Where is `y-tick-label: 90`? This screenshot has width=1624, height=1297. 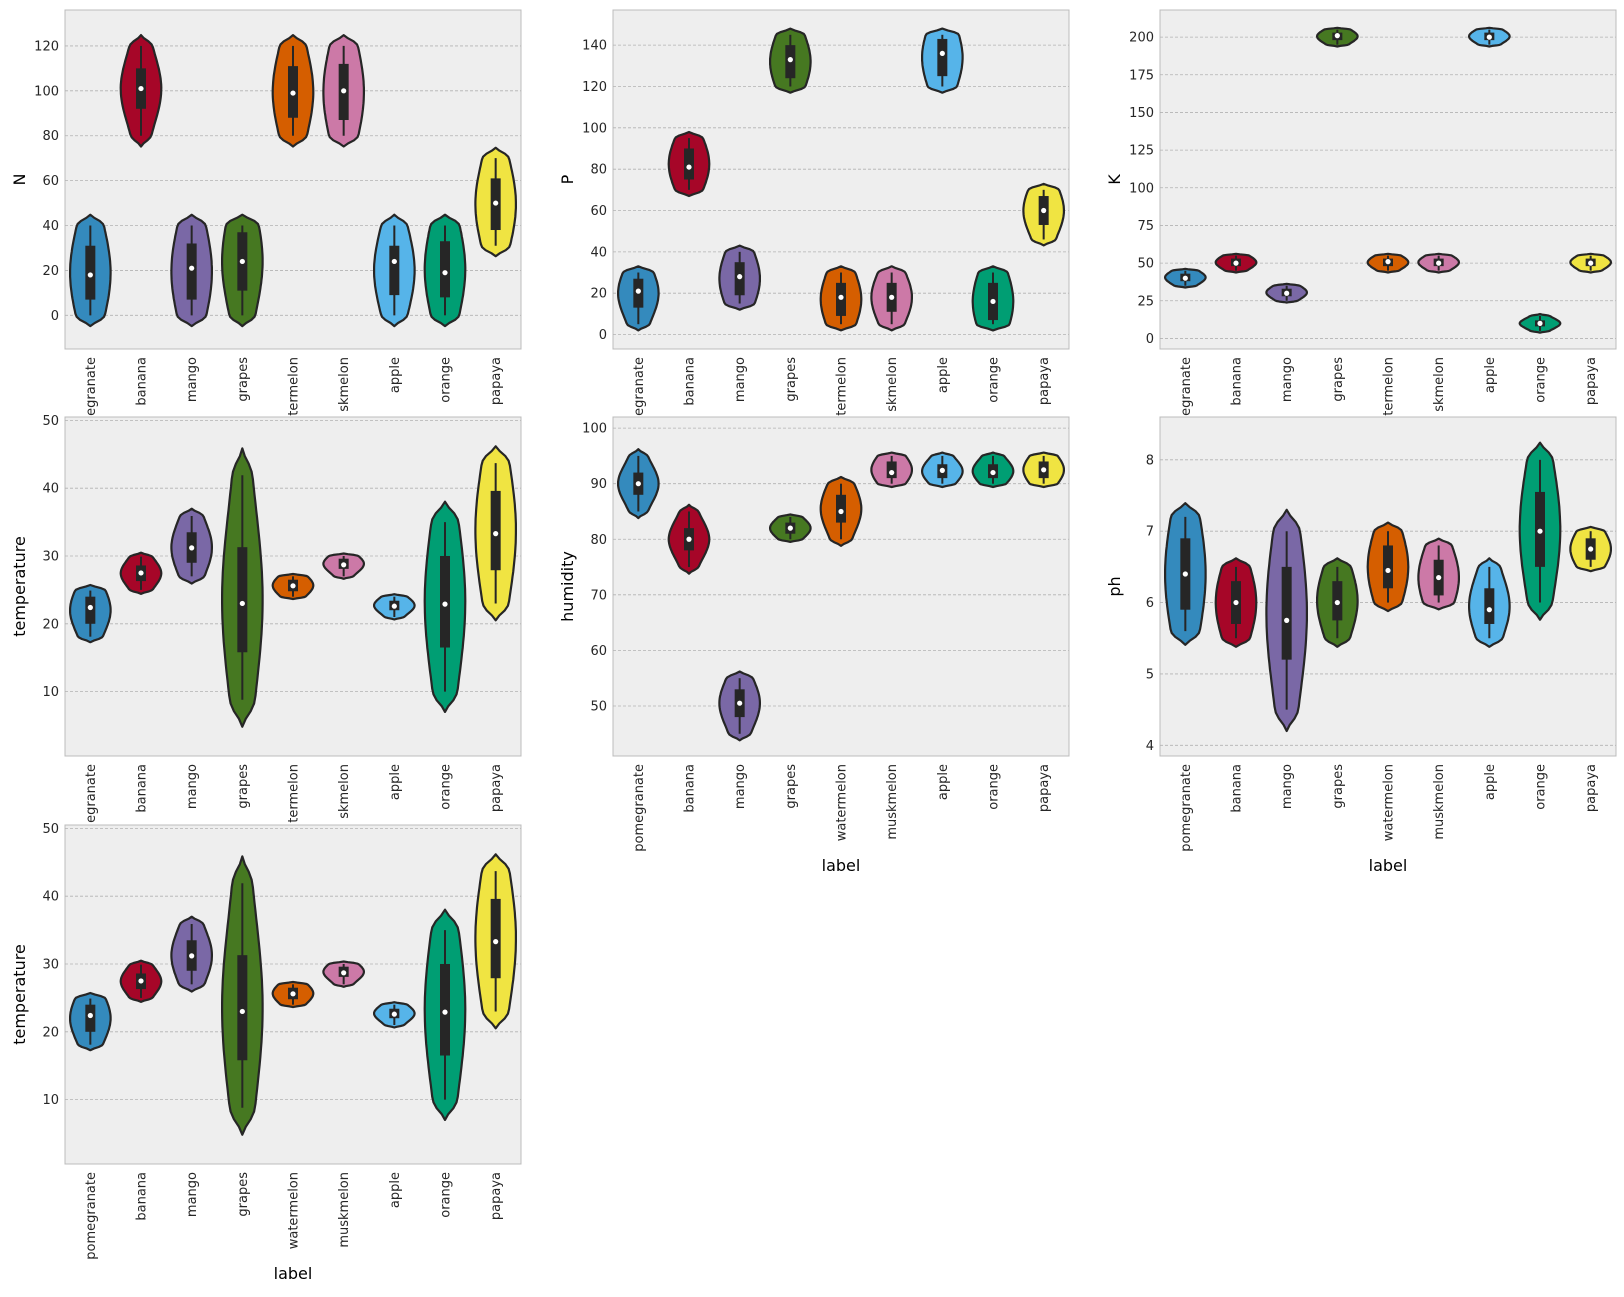 y-tick-label: 90 is located at coordinates (598, 484).